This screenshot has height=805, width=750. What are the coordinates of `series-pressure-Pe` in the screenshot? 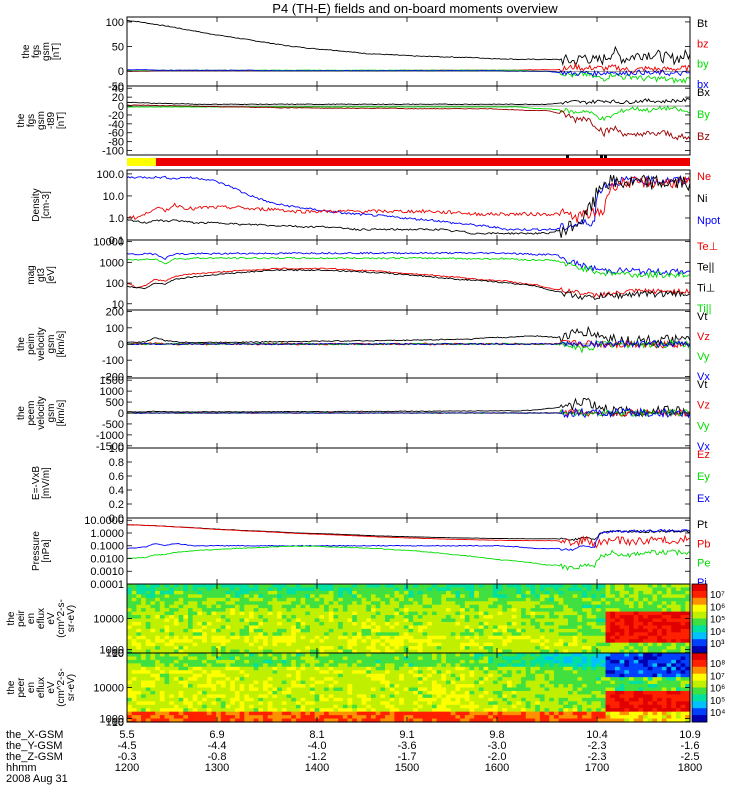 It's located at (408, 558).